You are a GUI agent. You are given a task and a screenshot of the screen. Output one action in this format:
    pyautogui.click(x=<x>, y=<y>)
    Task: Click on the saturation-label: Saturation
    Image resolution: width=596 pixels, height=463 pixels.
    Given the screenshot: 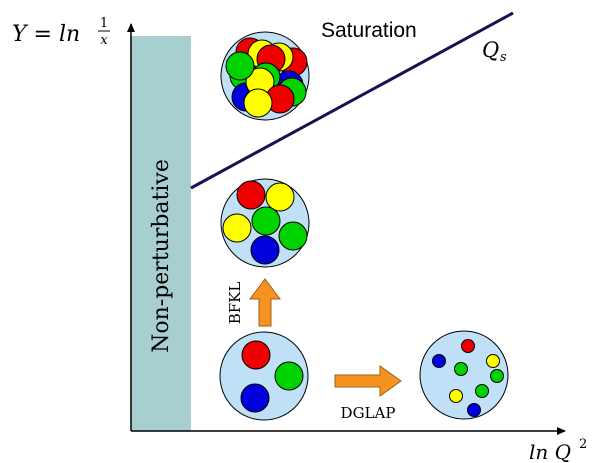 What is the action you would take?
    pyautogui.click(x=369, y=30)
    